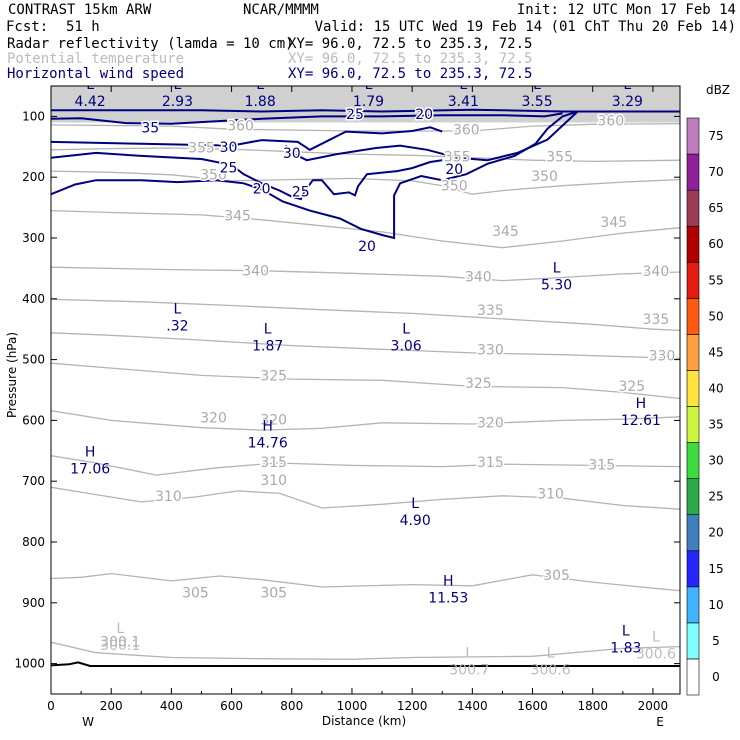  Describe the element at coordinates (415, 521) in the screenshot. I see `wind-extremum-value: 4.90` at that location.